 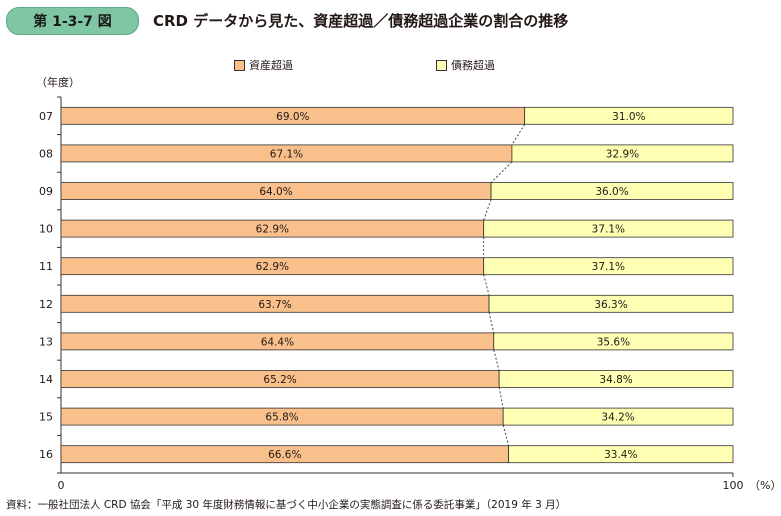 I want to click on data-label-debt-excess: 34.8%, so click(x=615, y=380).